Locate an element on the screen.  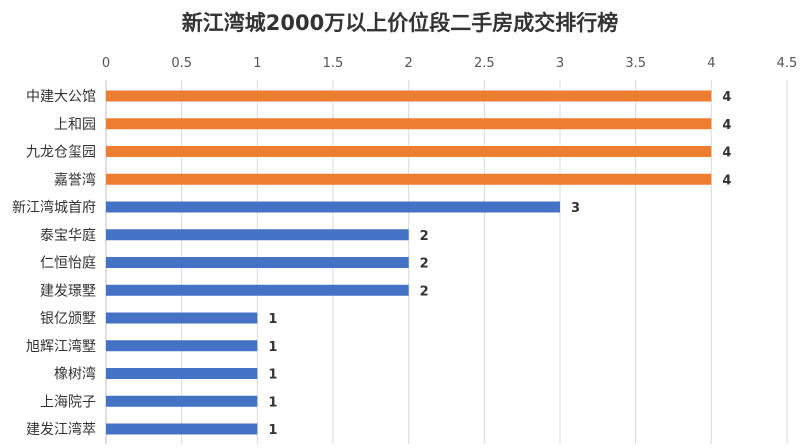
category-label: 泰宝华庭 is located at coordinates (68, 235).